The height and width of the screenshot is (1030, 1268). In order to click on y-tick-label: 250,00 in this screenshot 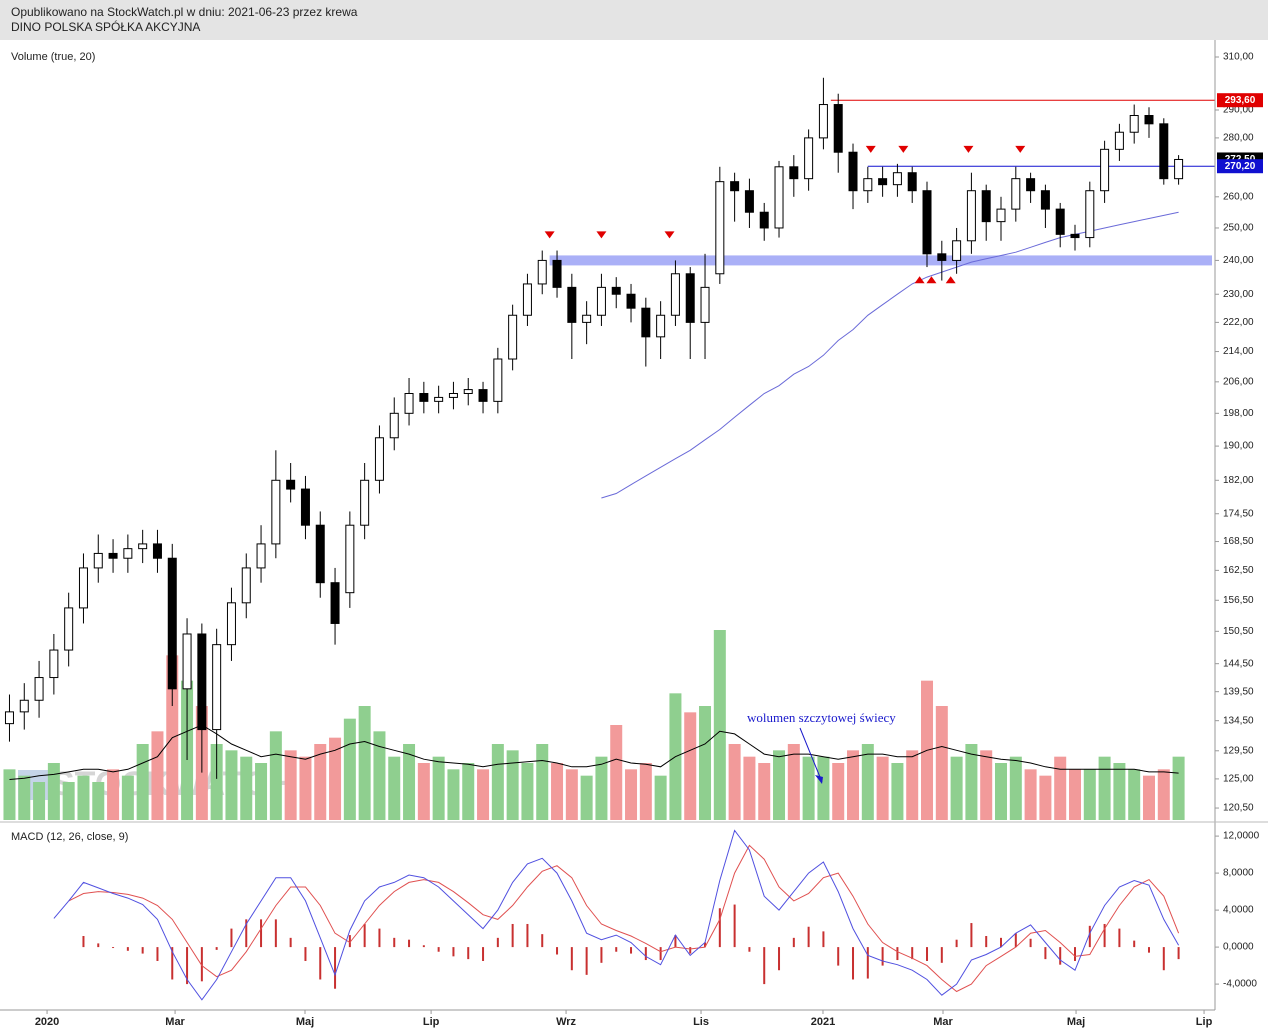, I will do `click(1238, 228)`.